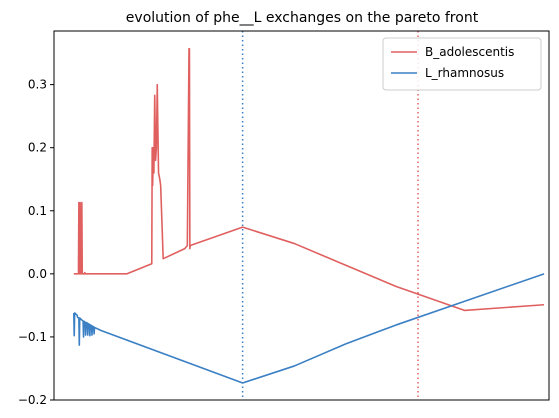  I want to click on y-tick-label: 0.1, so click(37, 211).